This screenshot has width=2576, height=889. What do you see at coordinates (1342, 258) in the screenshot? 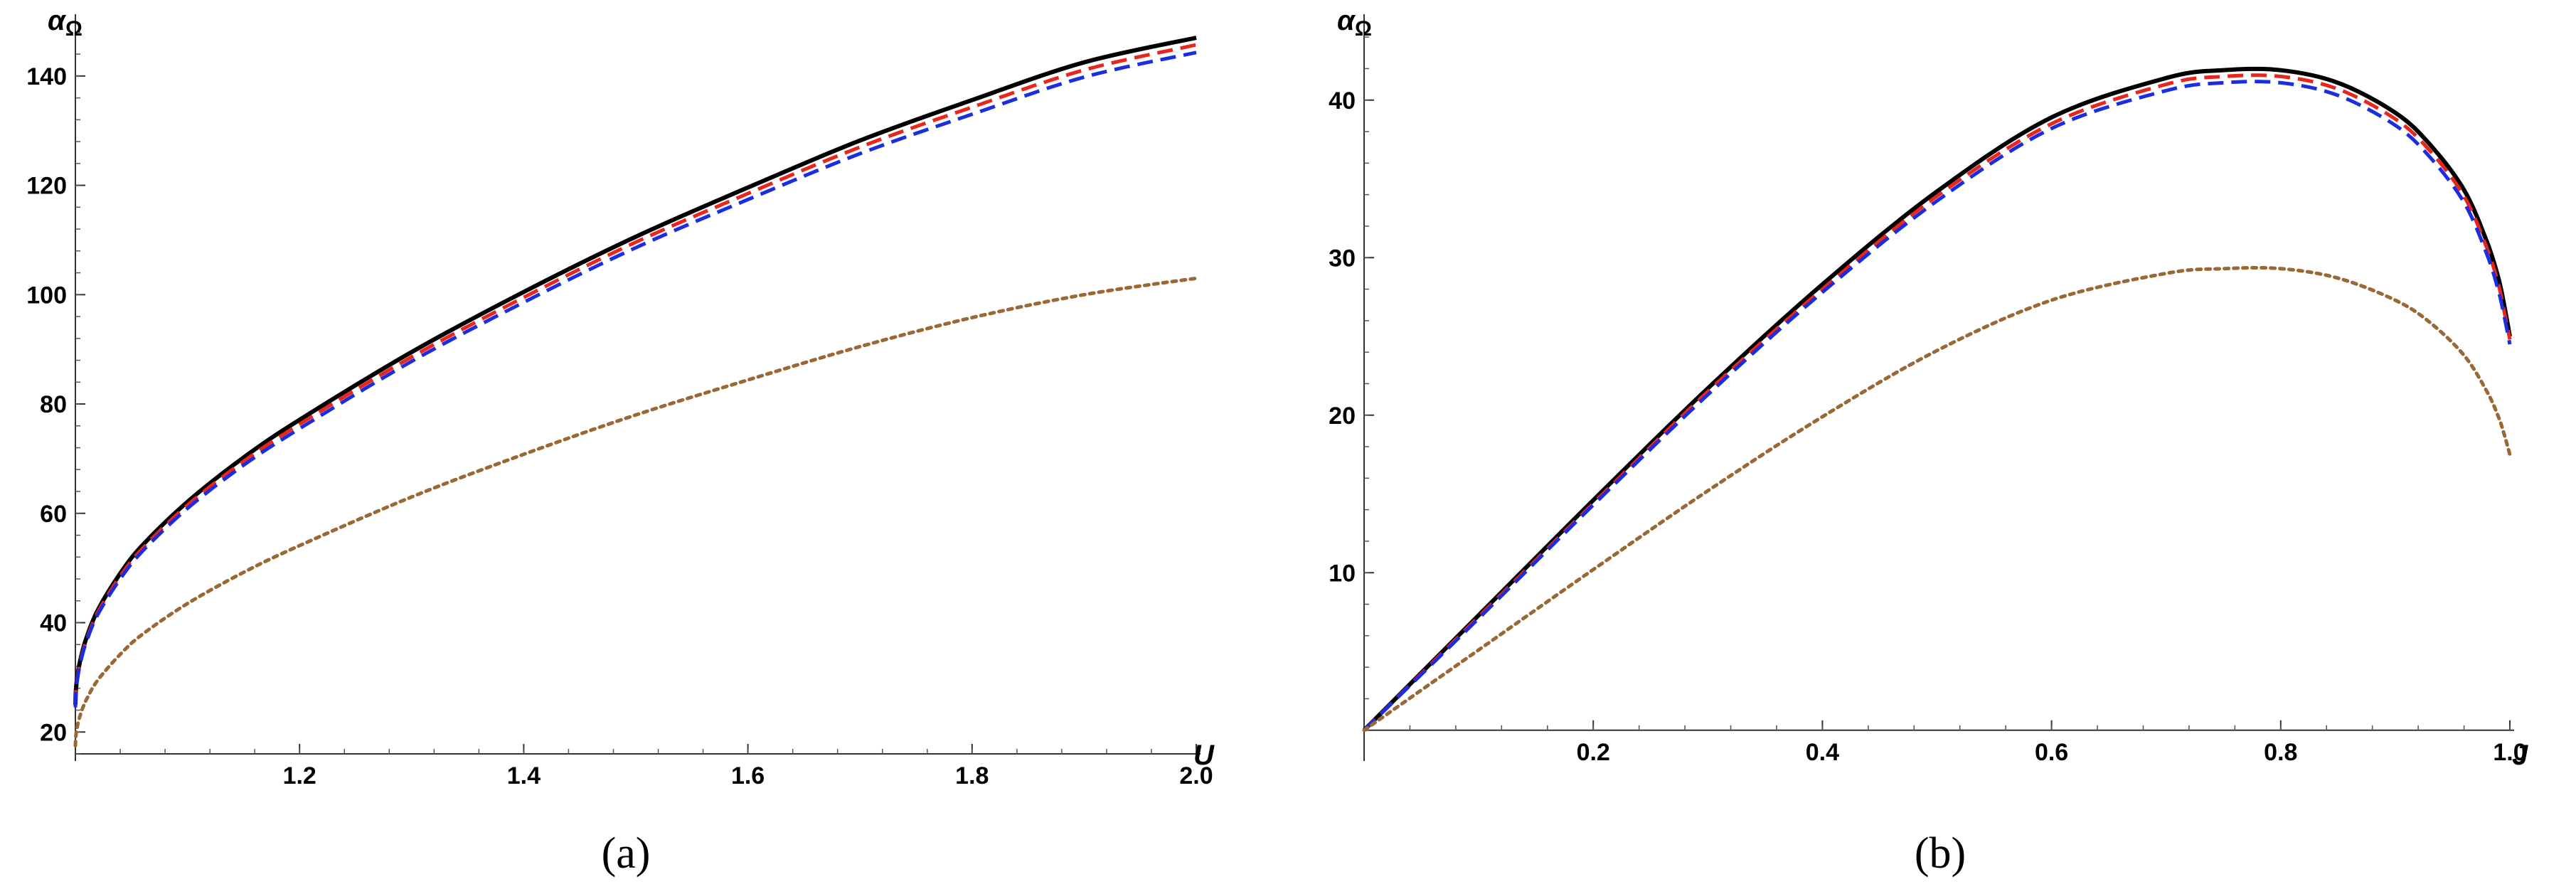
I see `panel-b-y-tick-label: 30` at bounding box center [1342, 258].